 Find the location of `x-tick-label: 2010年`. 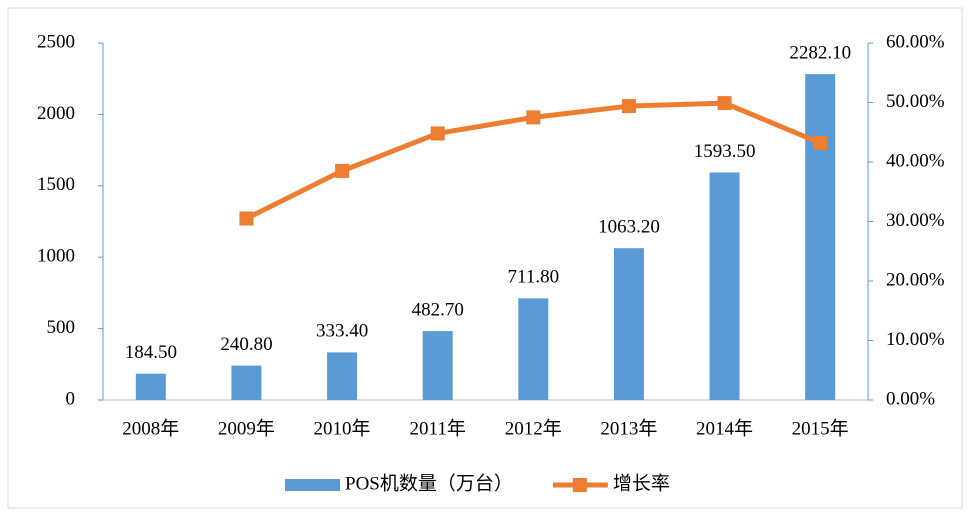

x-tick-label: 2010年 is located at coordinates (342, 428).